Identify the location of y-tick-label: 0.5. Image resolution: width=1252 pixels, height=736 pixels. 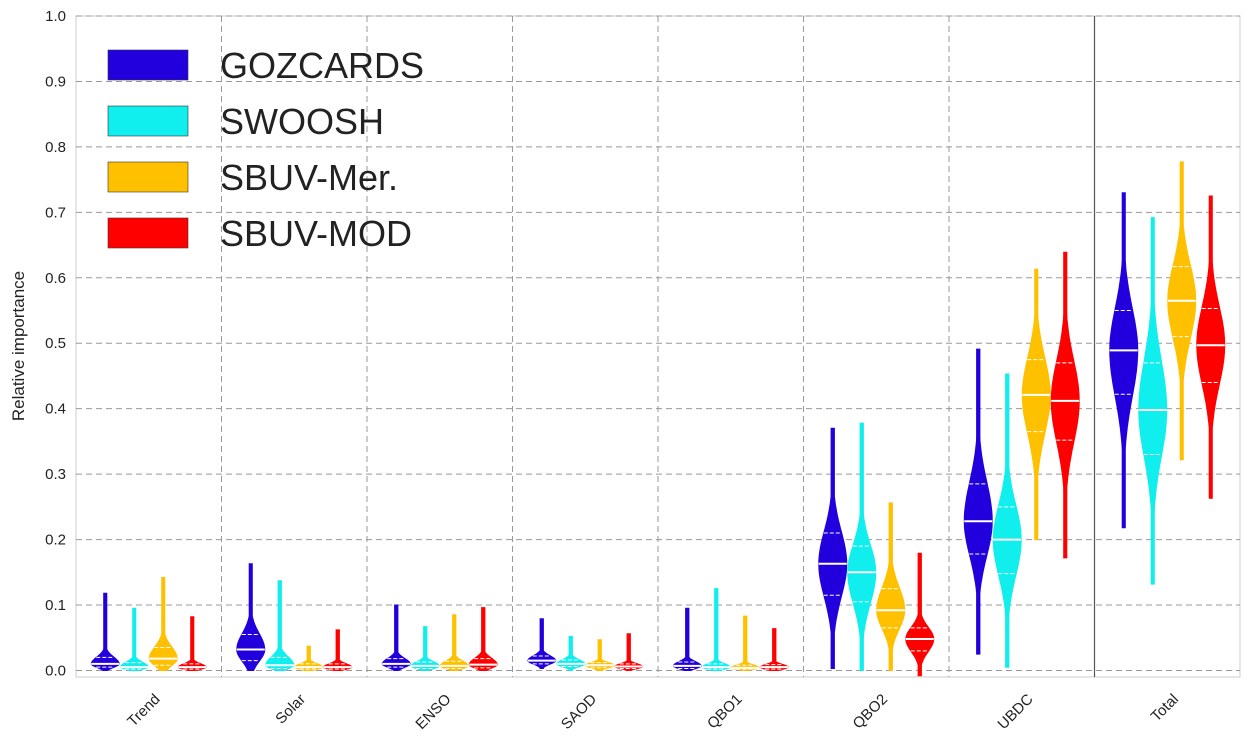
(55, 343).